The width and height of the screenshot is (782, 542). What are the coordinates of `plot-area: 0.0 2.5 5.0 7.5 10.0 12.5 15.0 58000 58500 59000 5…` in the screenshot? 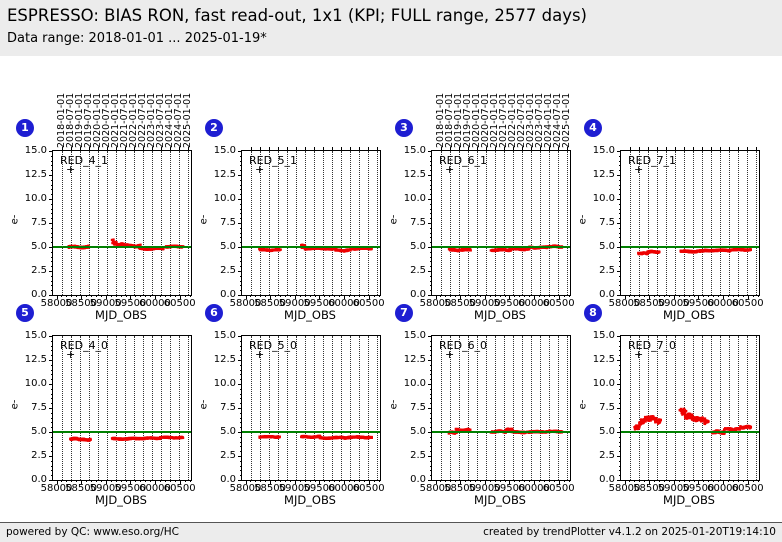 It's located at (110, 412).